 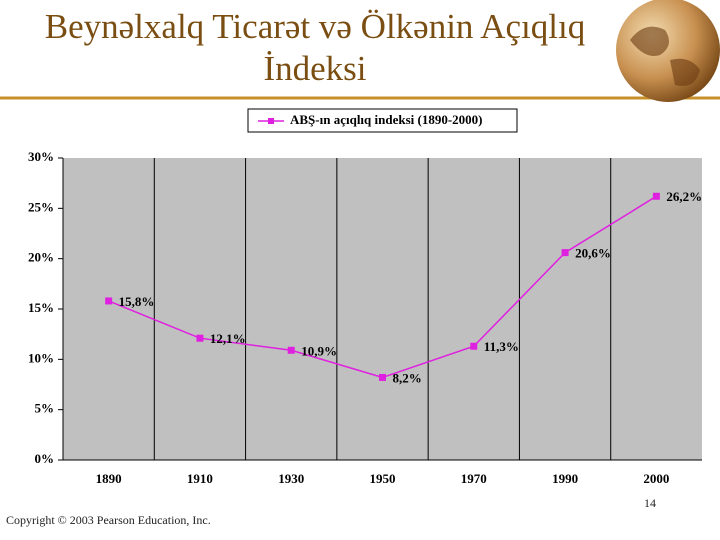 I want to click on x-tick-label: 2000, so click(x=656, y=478).